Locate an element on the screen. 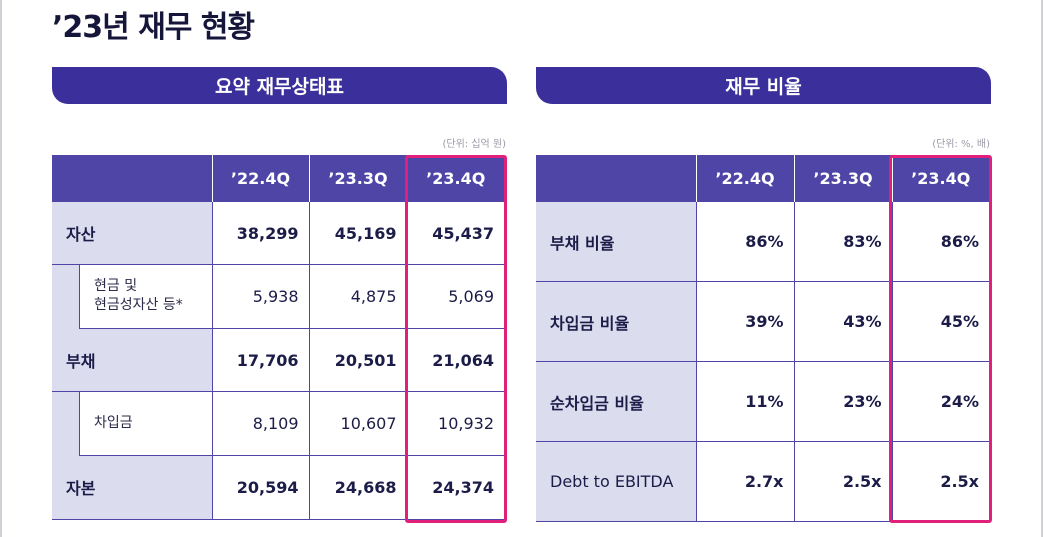 The image size is (1043, 537). cell-value: 43% is located at coordinates (842, 321).